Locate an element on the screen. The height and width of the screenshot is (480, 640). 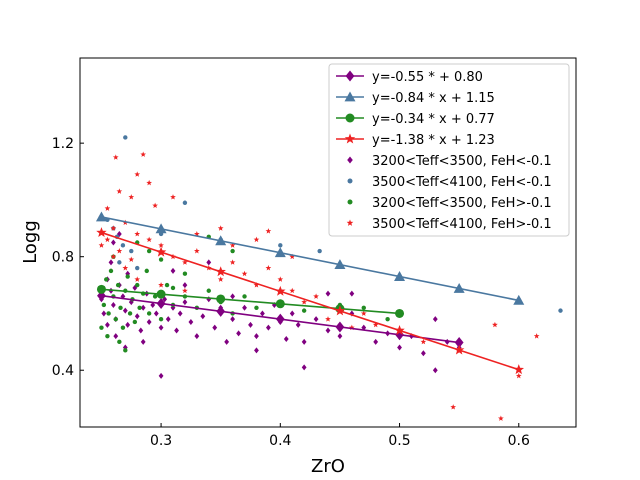
x-tick-label: 0.5 is located at coordinates (399, 441).